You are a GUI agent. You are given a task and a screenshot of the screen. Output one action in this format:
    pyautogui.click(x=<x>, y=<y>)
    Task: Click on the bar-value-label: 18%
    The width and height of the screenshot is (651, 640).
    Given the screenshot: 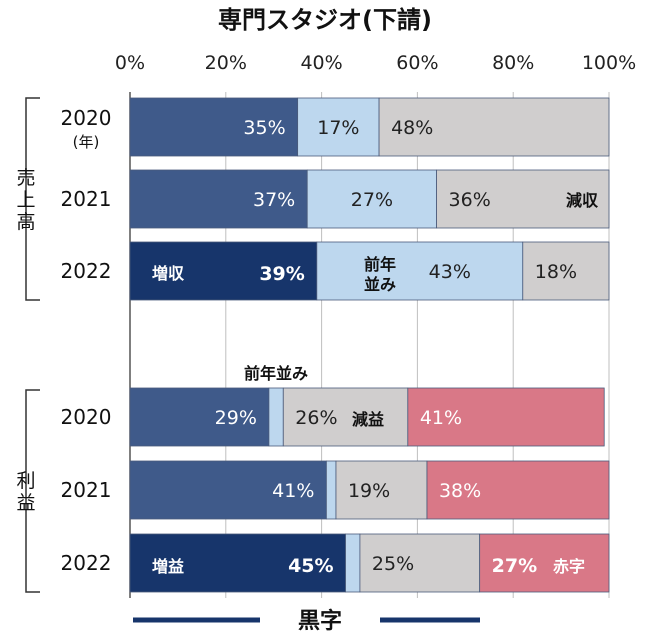 What is the action you would take?
    pyautogui.click(x=556, y=272)
    